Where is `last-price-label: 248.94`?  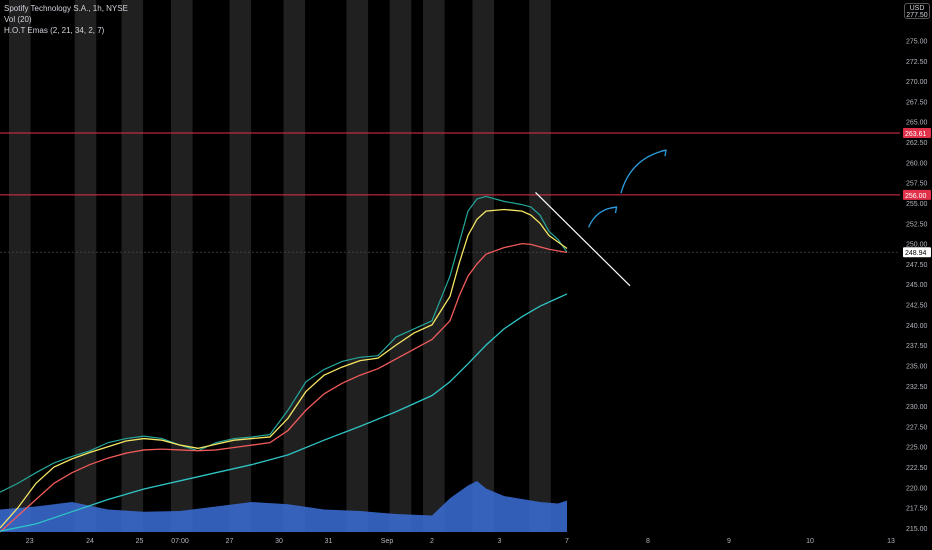
last-price-label: 248.94 is located at coordinates (916, 253).